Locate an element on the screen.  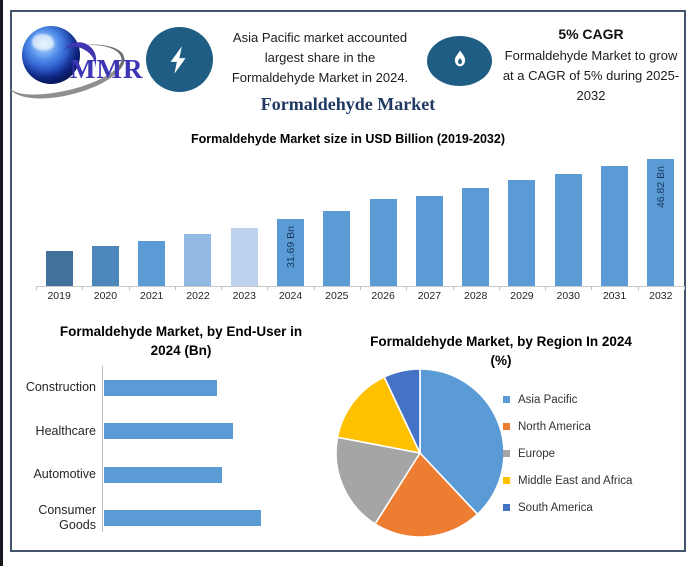
legend-label: North America is located at coordinates (554, 426).